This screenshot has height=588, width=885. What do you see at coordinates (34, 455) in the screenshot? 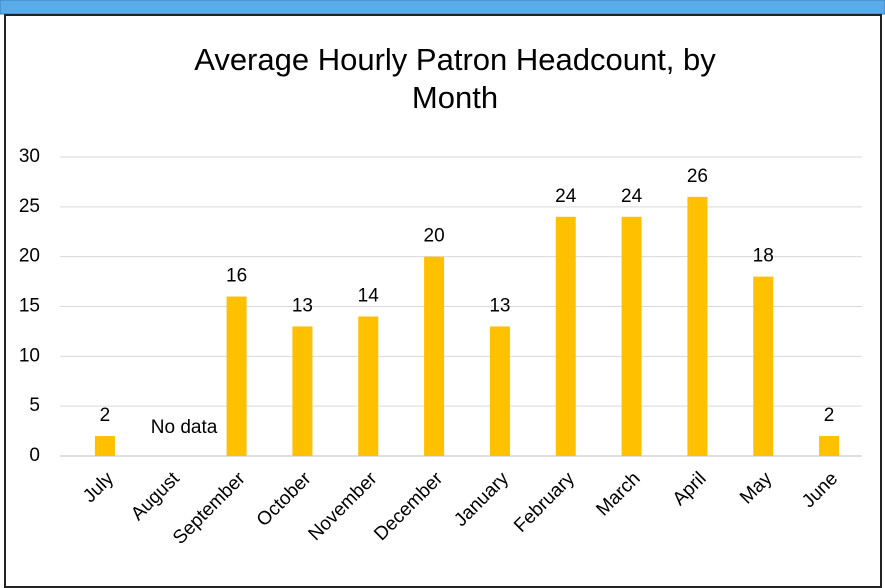
I see `y-tick-label: 0` at bounding box center [34, 455].